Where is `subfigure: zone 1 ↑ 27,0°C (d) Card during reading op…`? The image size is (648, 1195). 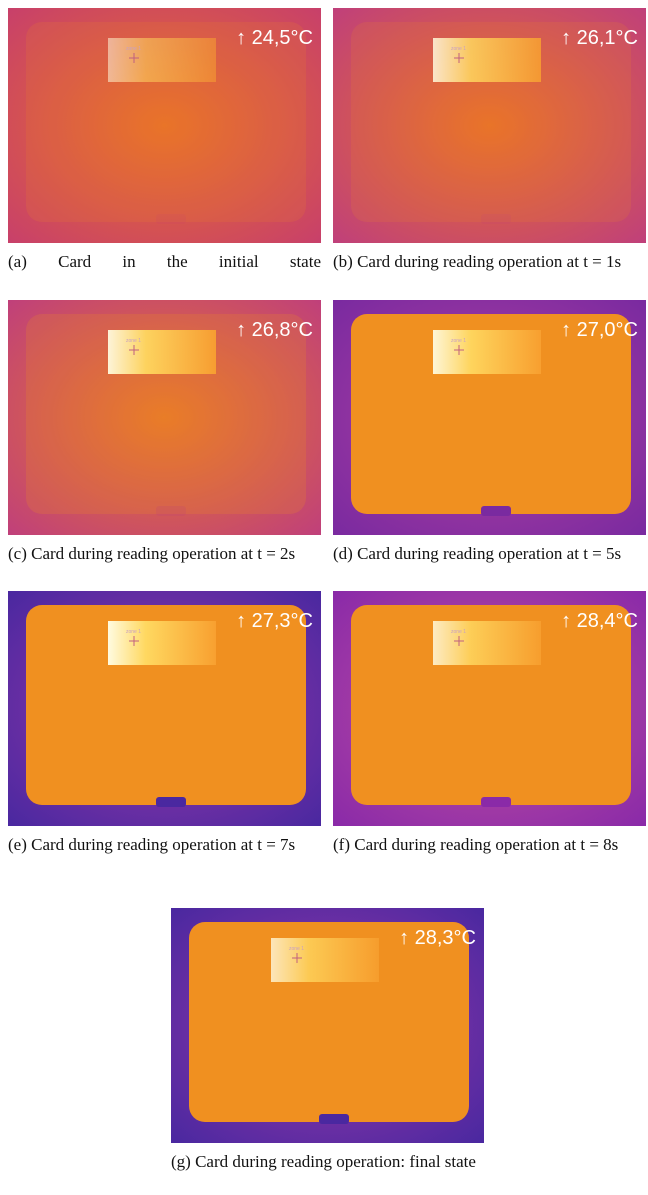 subfigure: zone 1 ↑ 27,0°C (d) Card during reading op… is located at coordinates (489, 432).